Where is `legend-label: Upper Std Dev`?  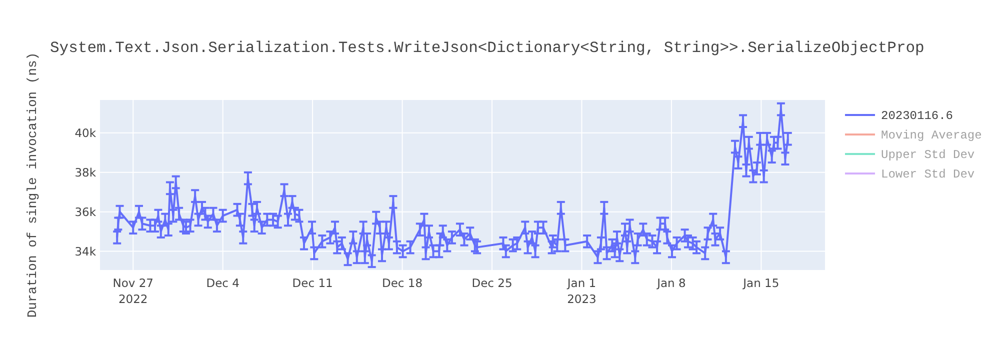
legend-label: Upper Std Dev is located at coordinates (928, 155).